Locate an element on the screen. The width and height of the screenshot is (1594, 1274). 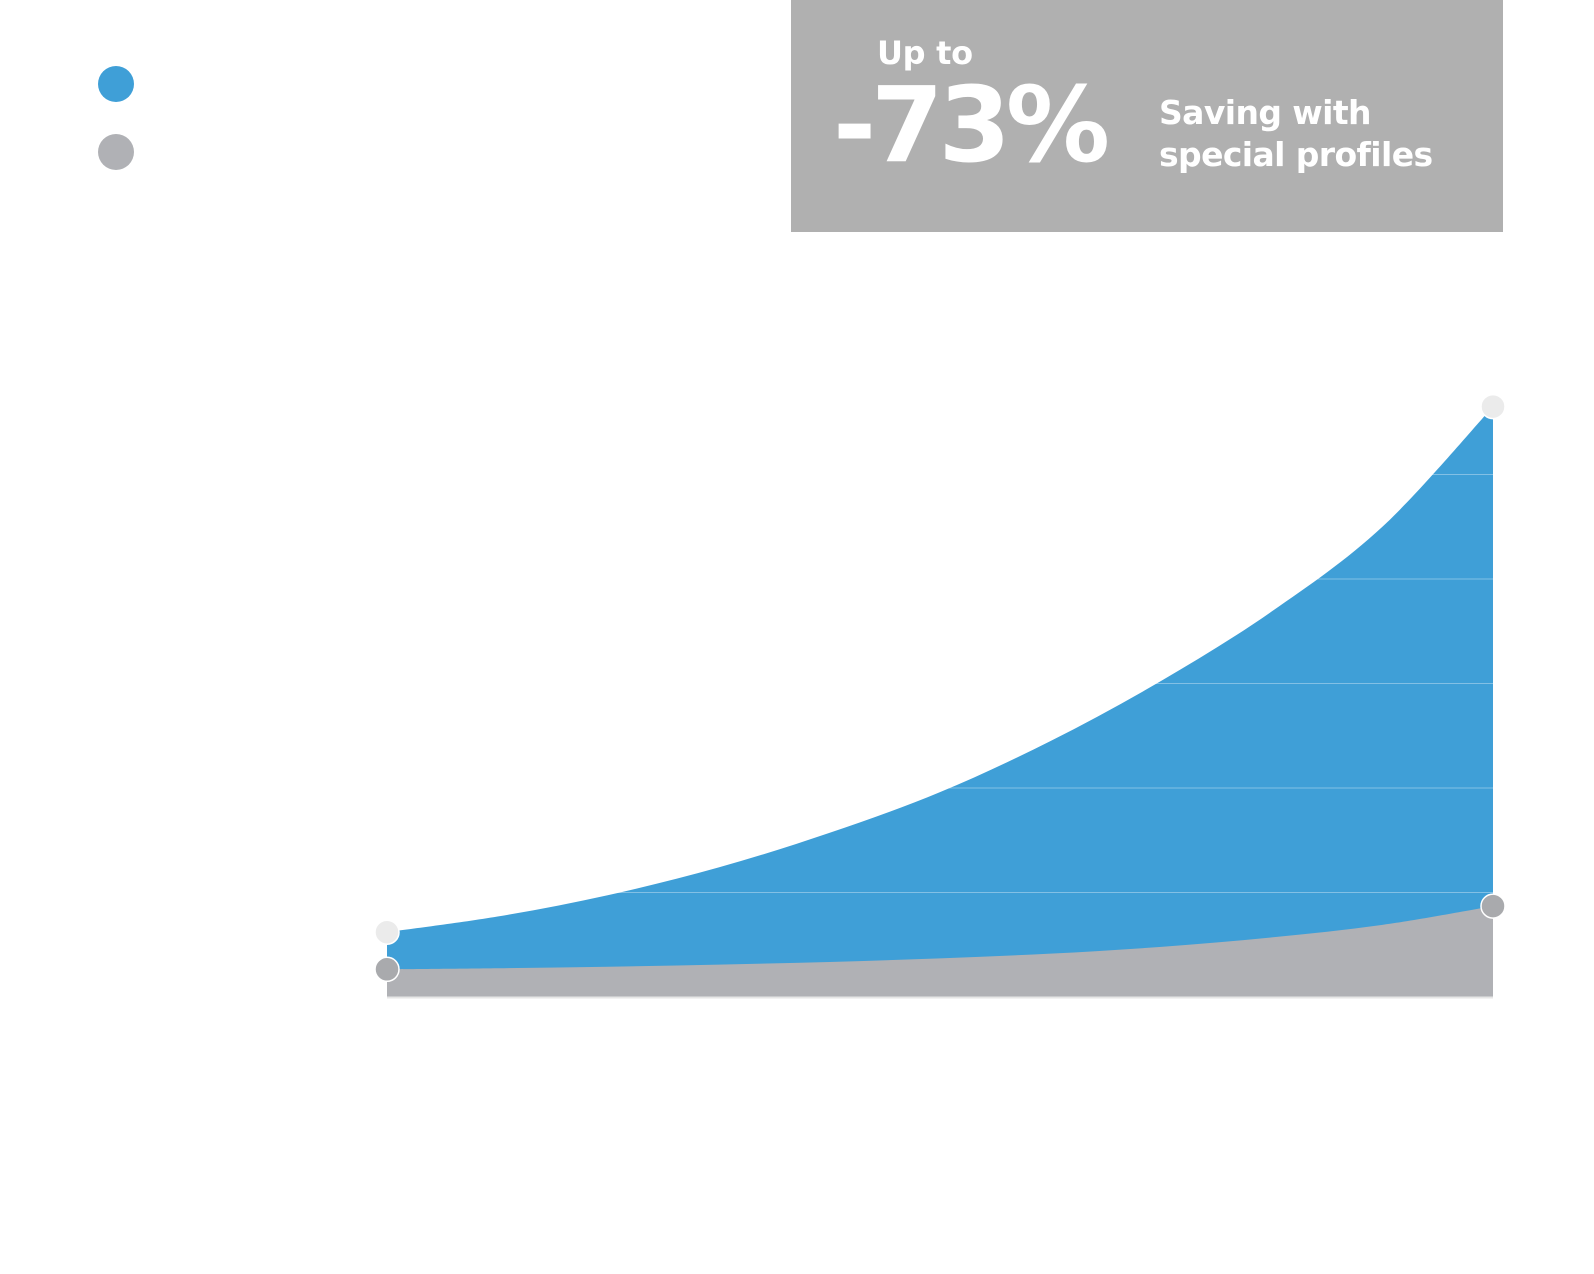
callout-line-1: Saving with is located at coordinates (1265, 112).